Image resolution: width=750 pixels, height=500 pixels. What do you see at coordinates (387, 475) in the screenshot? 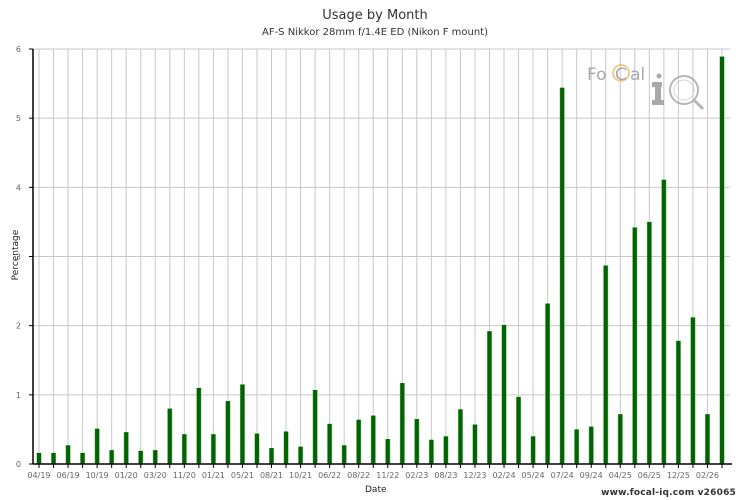
I see `x-tick-label: 11/22` at bounding box center [387, 475].